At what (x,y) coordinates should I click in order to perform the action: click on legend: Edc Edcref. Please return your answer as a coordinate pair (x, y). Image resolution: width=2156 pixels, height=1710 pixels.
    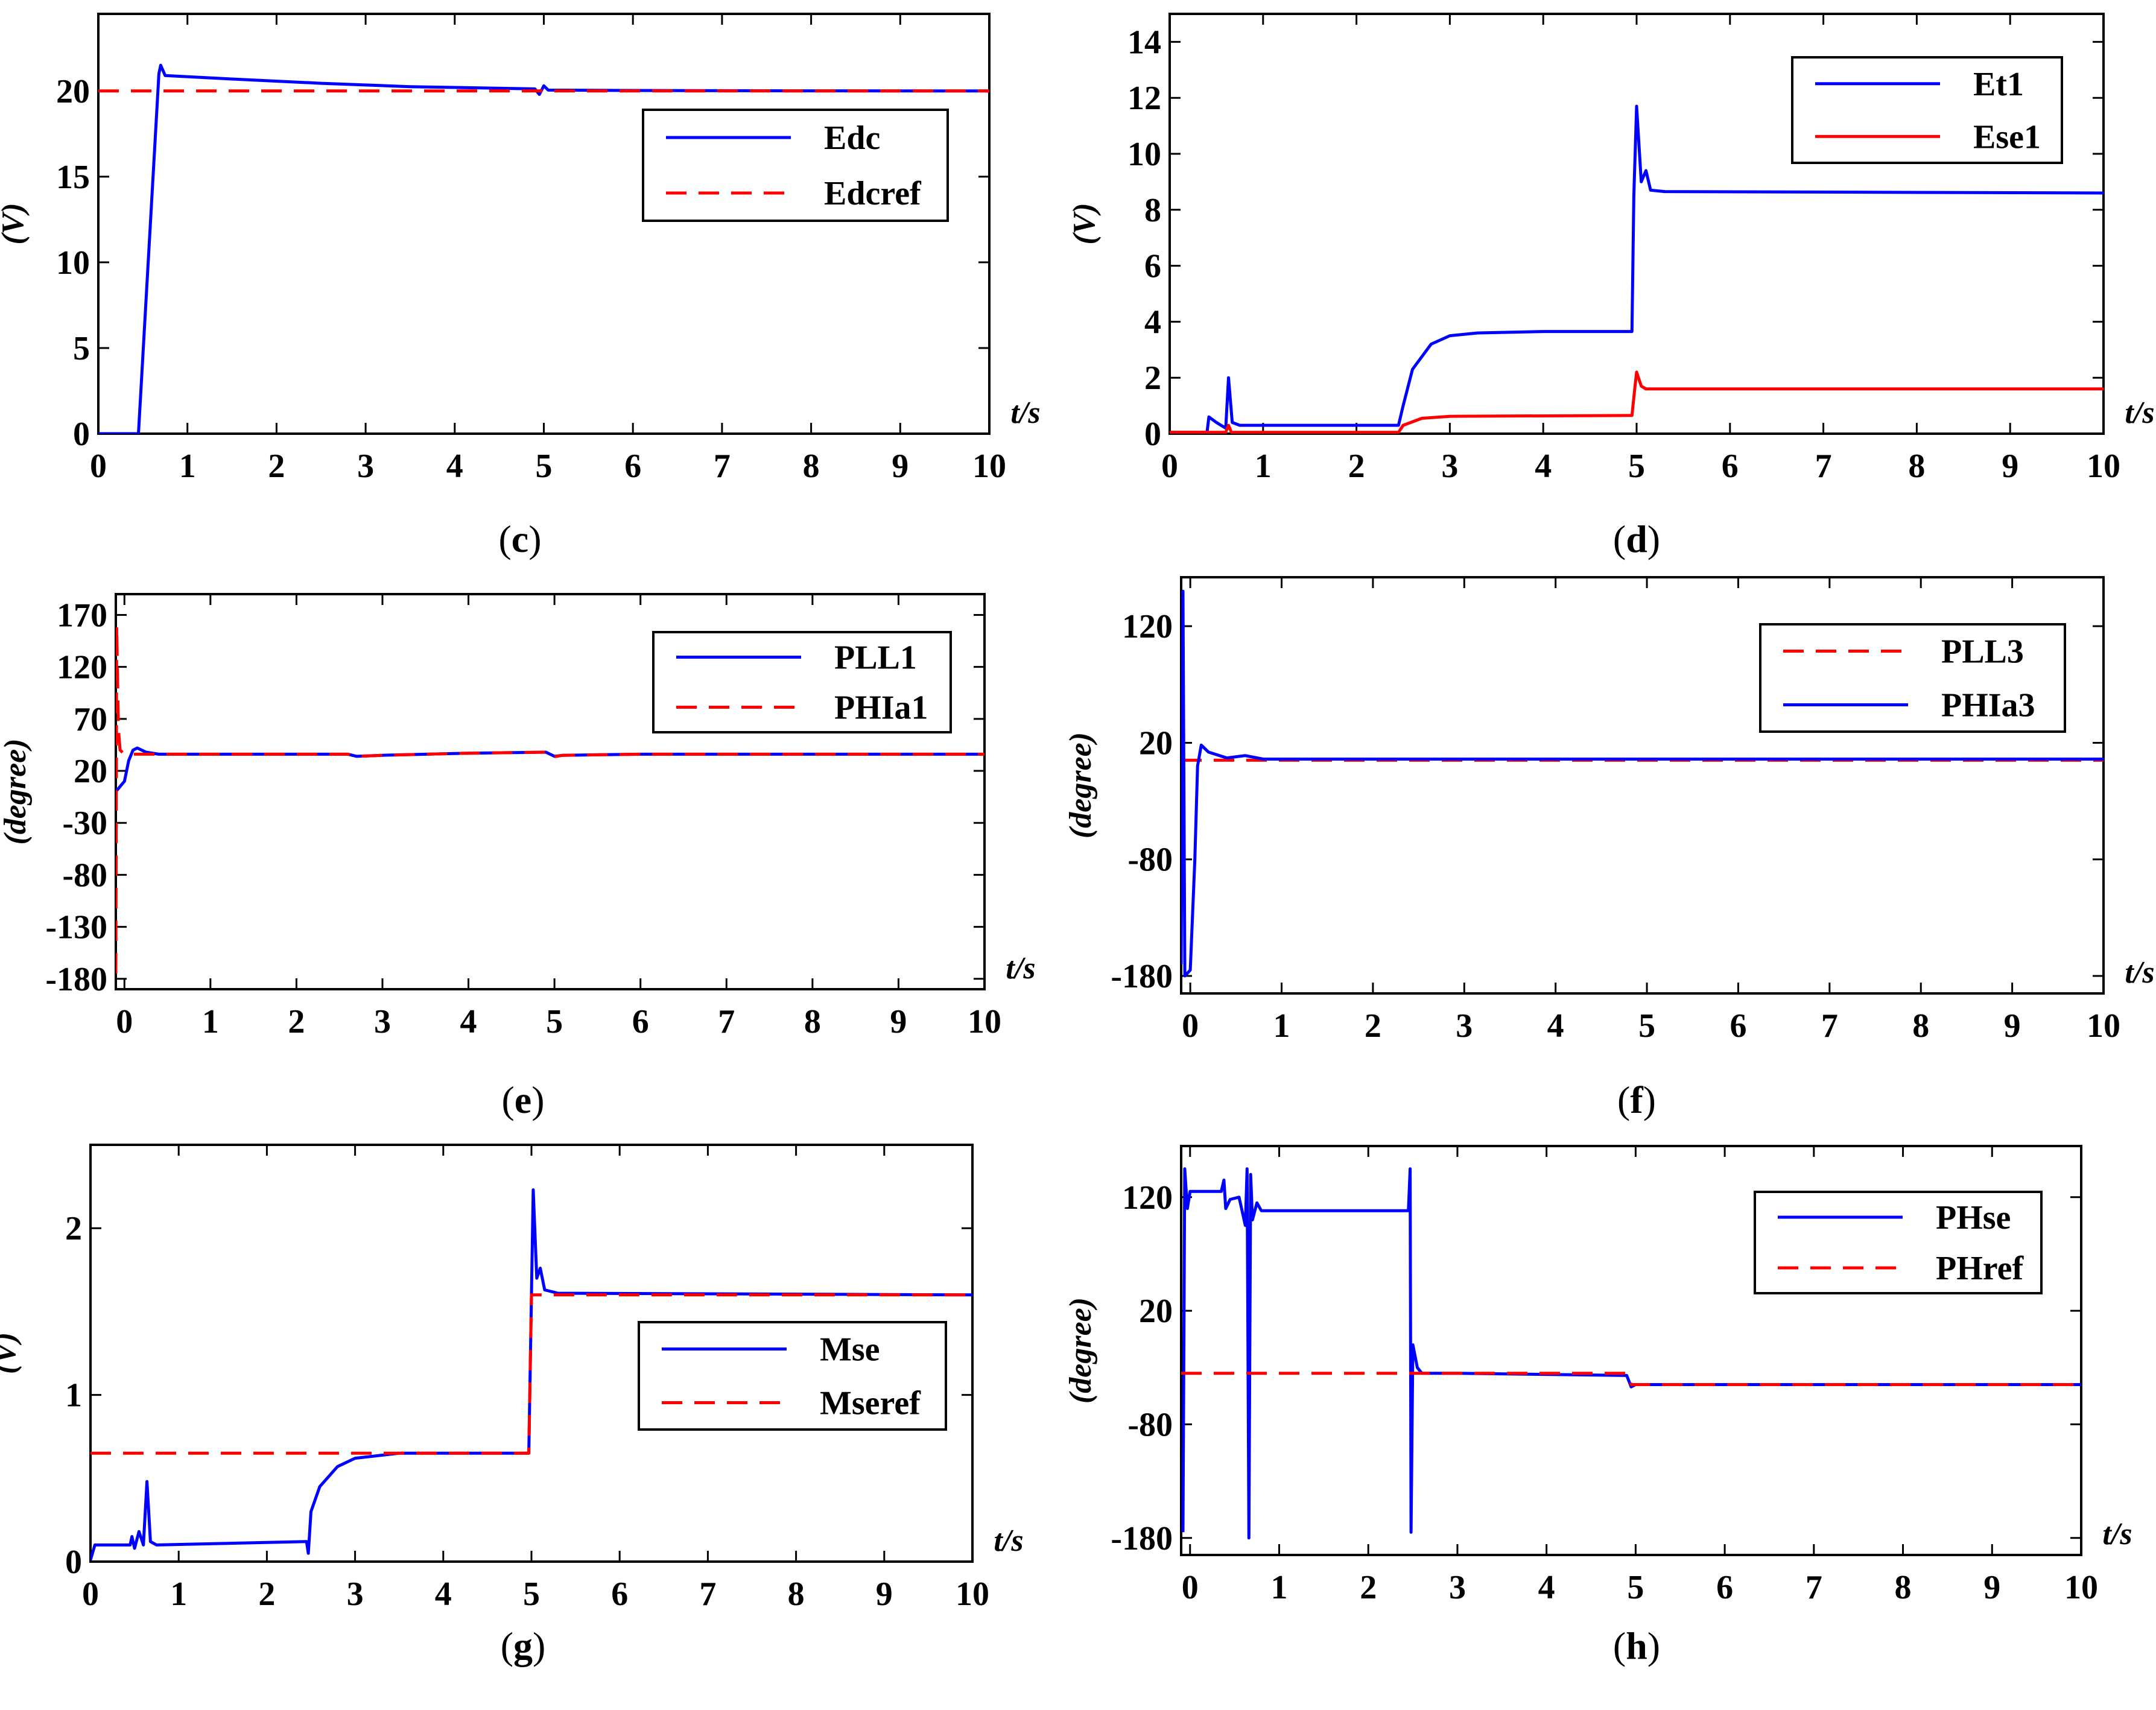
    Looking at the image, I should click on (796, 165).